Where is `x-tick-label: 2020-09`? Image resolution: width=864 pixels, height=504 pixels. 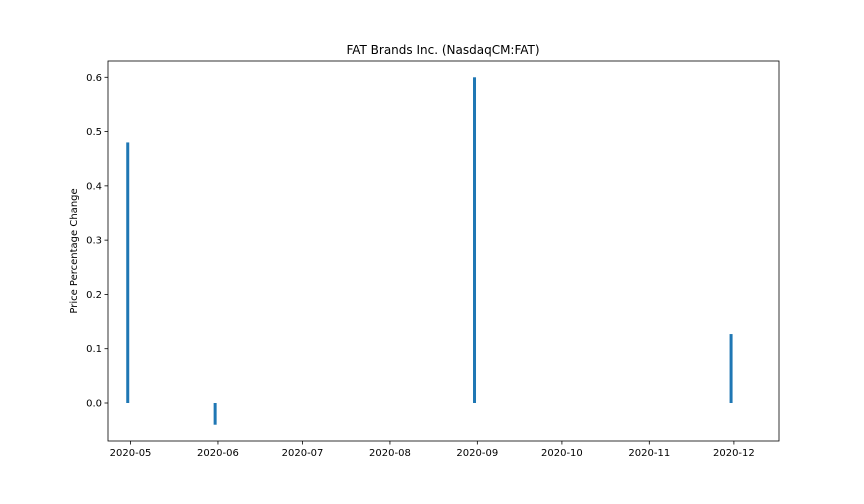
x-tick-label: 2020-09 is located at coordinates (477, 453).